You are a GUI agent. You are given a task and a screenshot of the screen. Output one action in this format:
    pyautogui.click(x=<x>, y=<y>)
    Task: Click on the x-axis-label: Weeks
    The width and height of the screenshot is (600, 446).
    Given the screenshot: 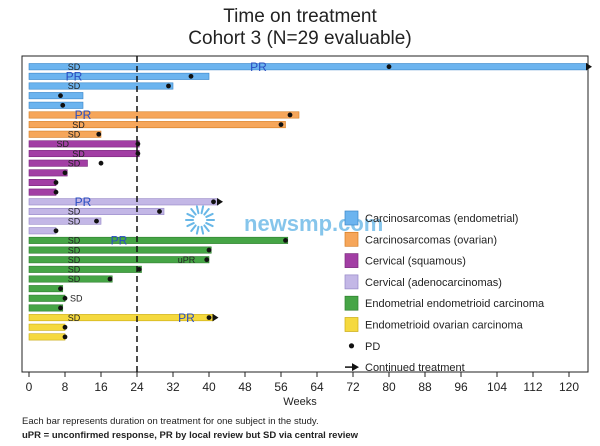 What is the action you would take?
    pyautogui.click(x=300, y=402)
    